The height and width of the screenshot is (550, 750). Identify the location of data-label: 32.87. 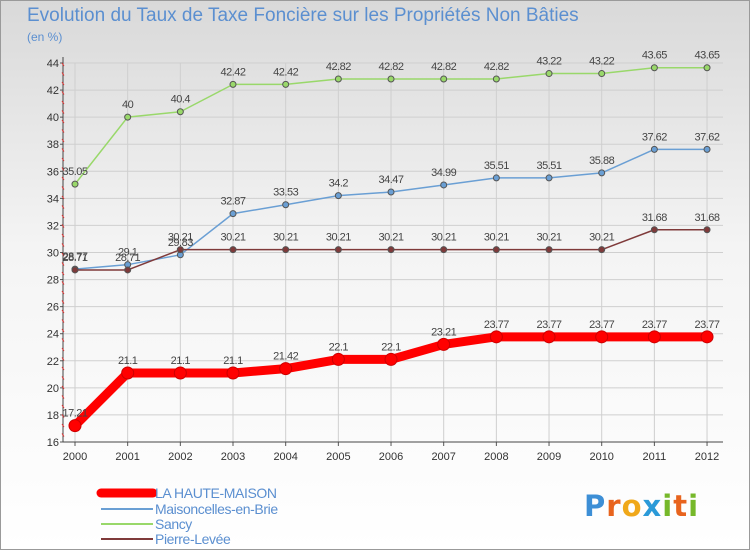
(232, 202).